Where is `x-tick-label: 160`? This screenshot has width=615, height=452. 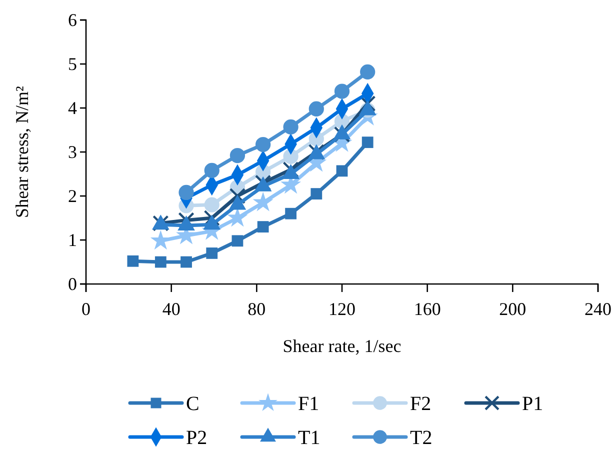 x-tick-label: 160 is located at coordinates (427, 308).